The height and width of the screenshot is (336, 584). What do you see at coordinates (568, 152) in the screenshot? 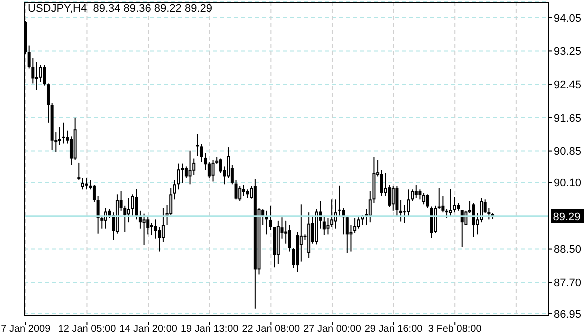
I see `y-tick-label: 90.85` at bounding box center [568, 152].